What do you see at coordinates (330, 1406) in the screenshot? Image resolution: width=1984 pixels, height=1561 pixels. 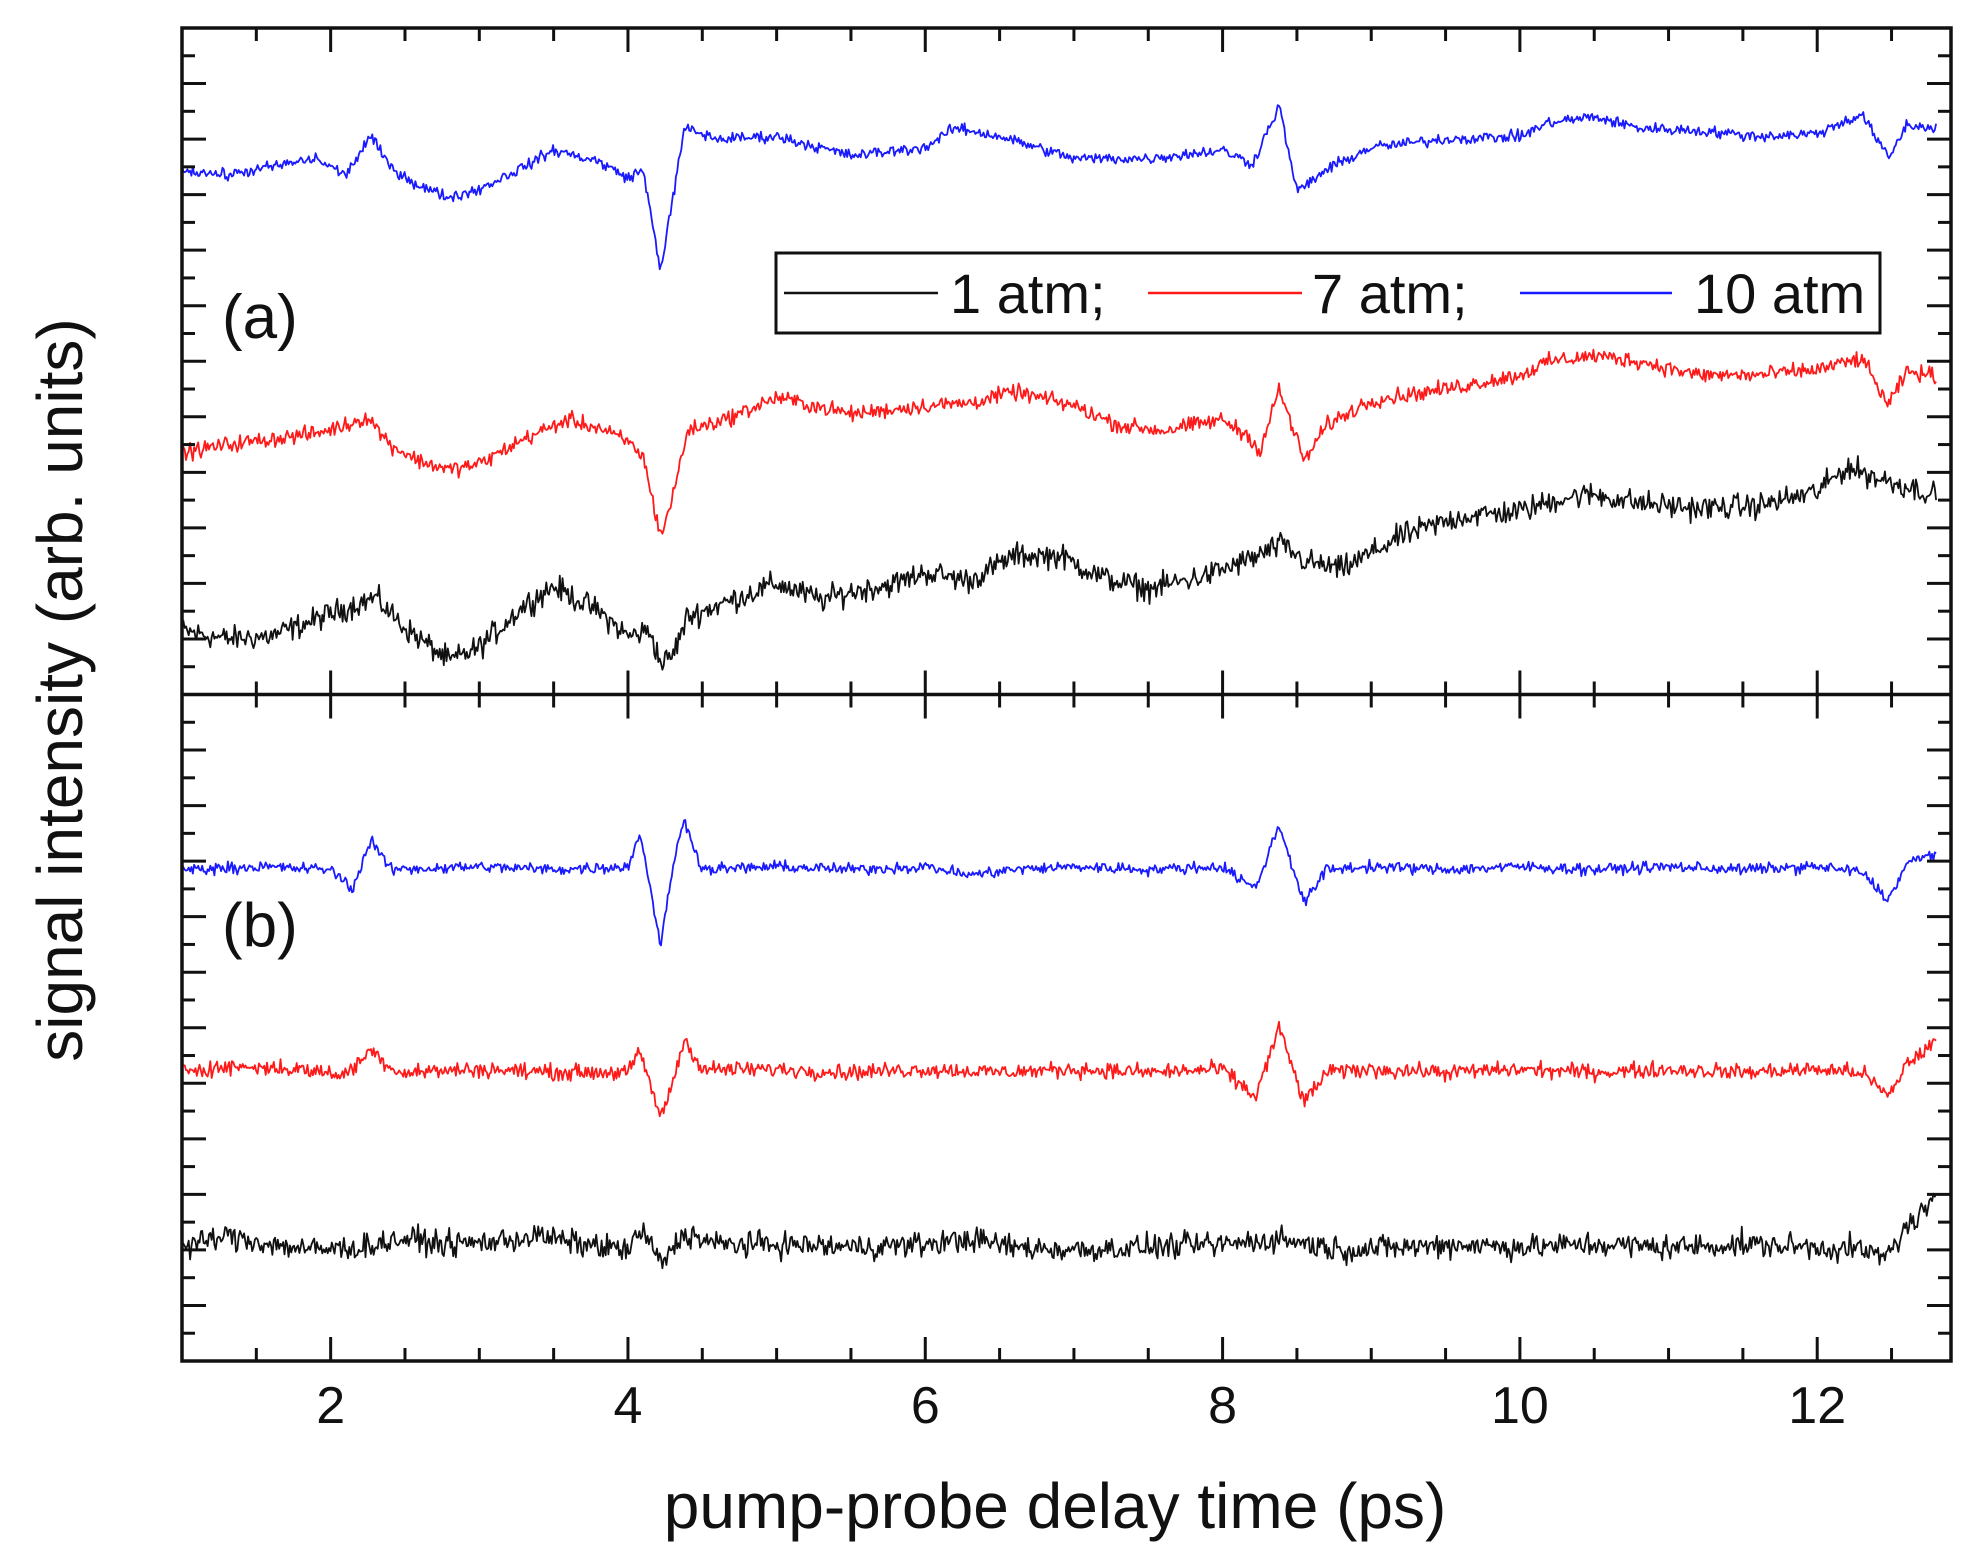 I see `x-tick-label: 2` at bounding box center [330, 1406].